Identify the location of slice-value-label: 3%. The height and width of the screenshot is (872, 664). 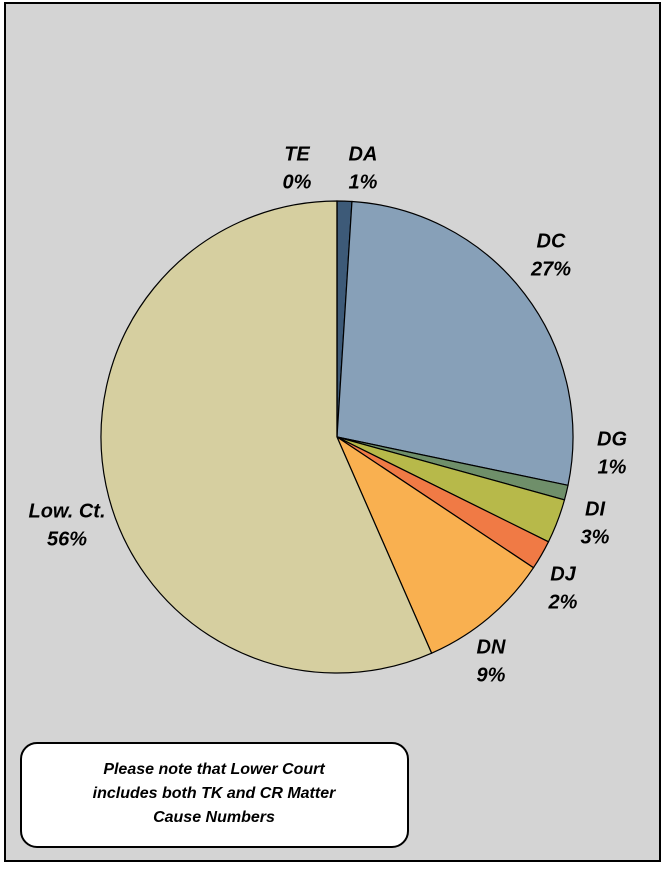
(595, 537).